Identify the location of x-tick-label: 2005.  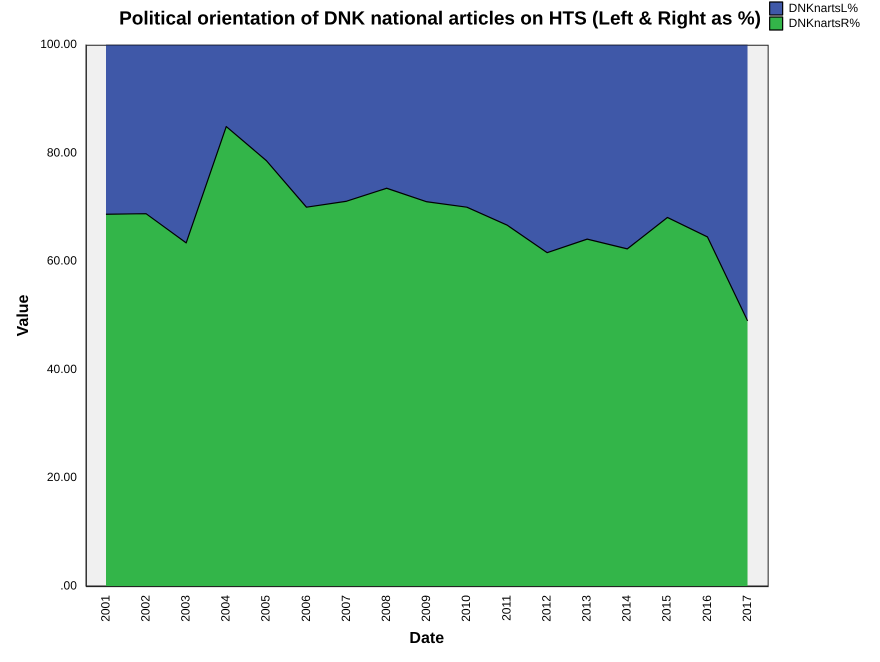
(265, 608).